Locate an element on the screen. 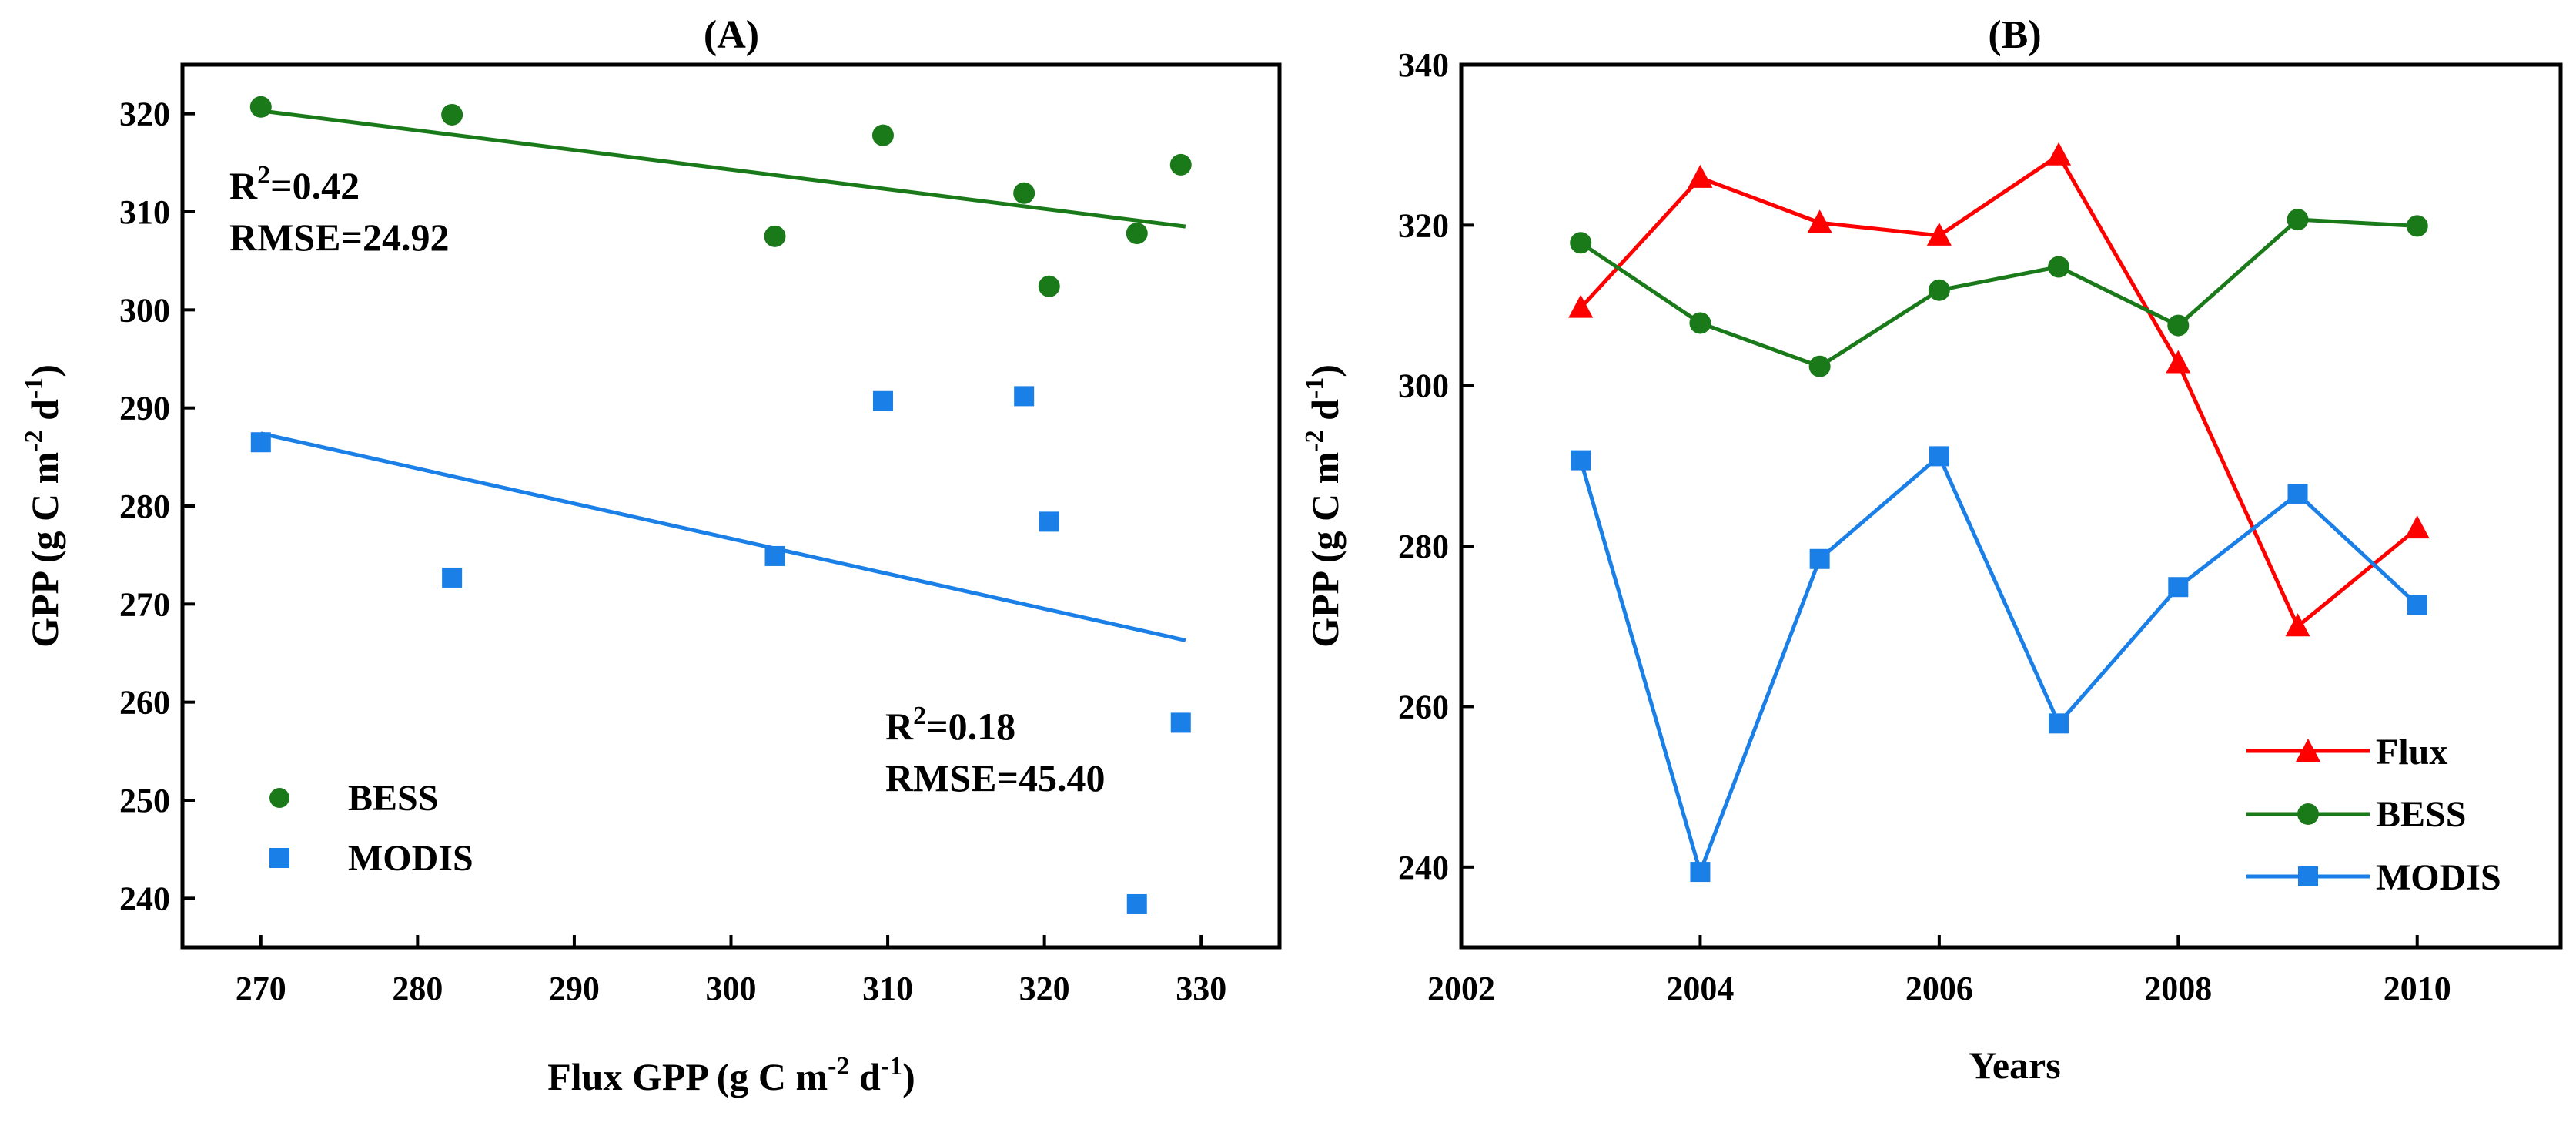 This screenshot has height=1126, width=2576. panel-b-x-tick-label: 2010 is located at coordinates (2418, 988).